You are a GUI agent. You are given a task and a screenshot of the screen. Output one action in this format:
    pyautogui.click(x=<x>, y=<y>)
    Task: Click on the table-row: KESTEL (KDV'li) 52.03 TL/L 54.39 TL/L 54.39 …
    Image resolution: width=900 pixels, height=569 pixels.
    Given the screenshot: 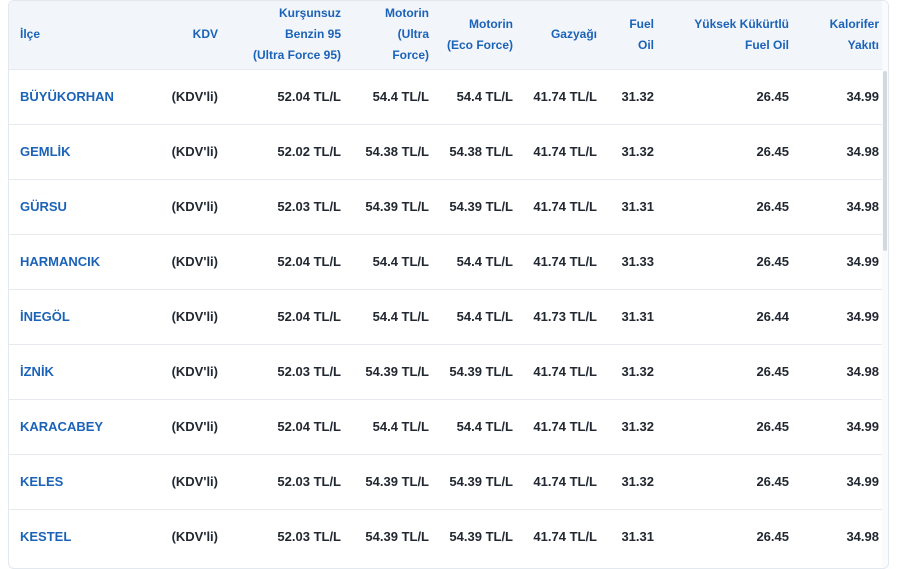 What is the action you would take?
    pyautogui.click(x=448, y=536)
    